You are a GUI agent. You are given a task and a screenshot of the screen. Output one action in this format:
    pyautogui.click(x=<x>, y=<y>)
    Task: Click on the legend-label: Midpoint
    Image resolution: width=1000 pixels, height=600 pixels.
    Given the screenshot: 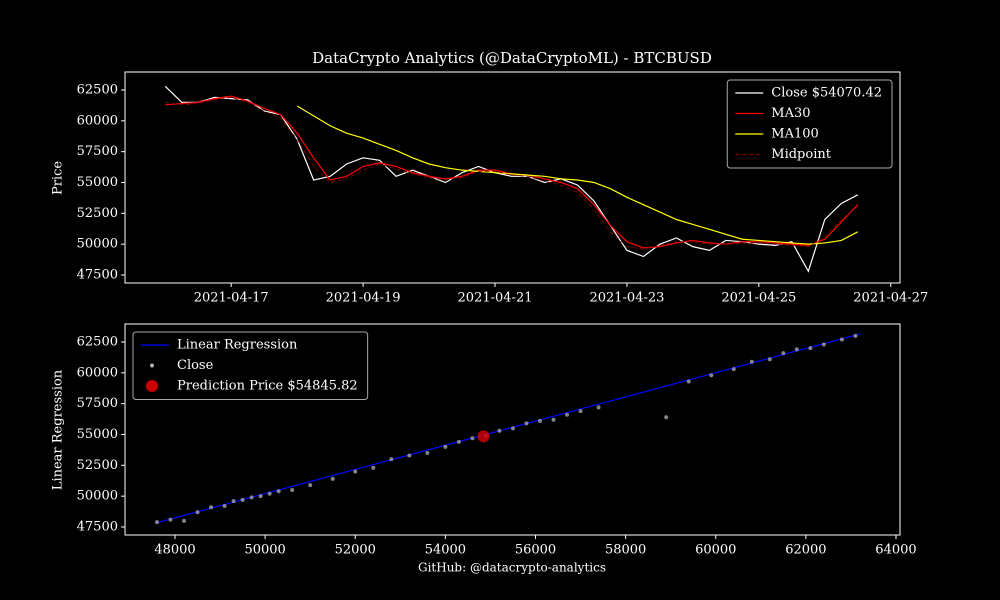 What is the action you would take?
    pyautogui.click(x=801, y=154)
    